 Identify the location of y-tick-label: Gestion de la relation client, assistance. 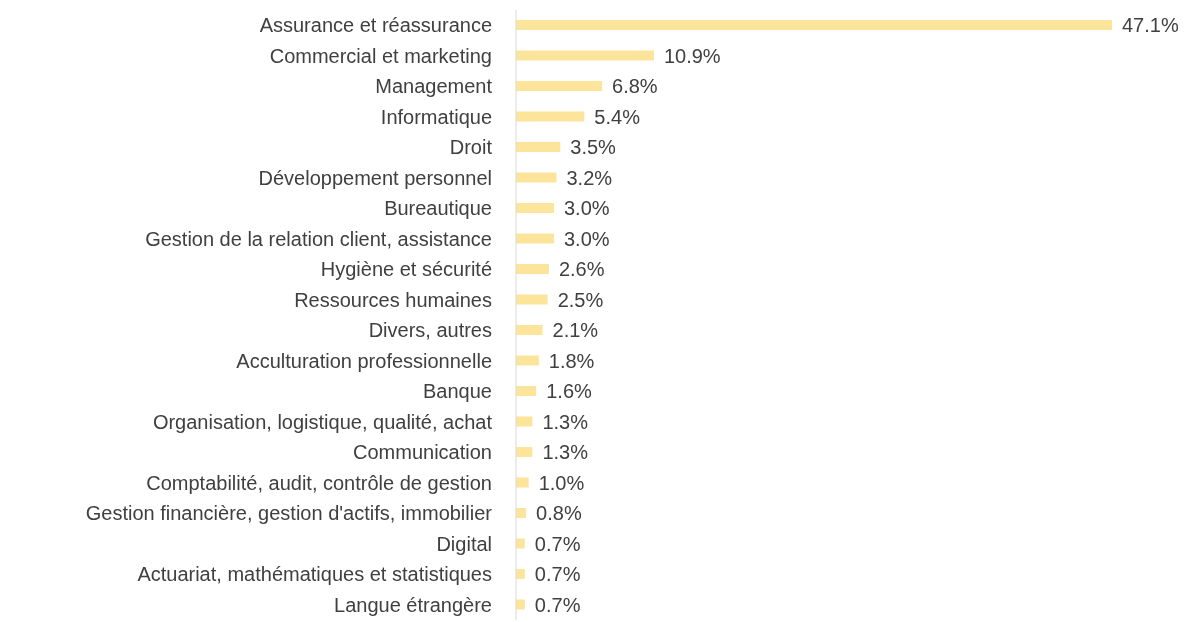
(318, 238).